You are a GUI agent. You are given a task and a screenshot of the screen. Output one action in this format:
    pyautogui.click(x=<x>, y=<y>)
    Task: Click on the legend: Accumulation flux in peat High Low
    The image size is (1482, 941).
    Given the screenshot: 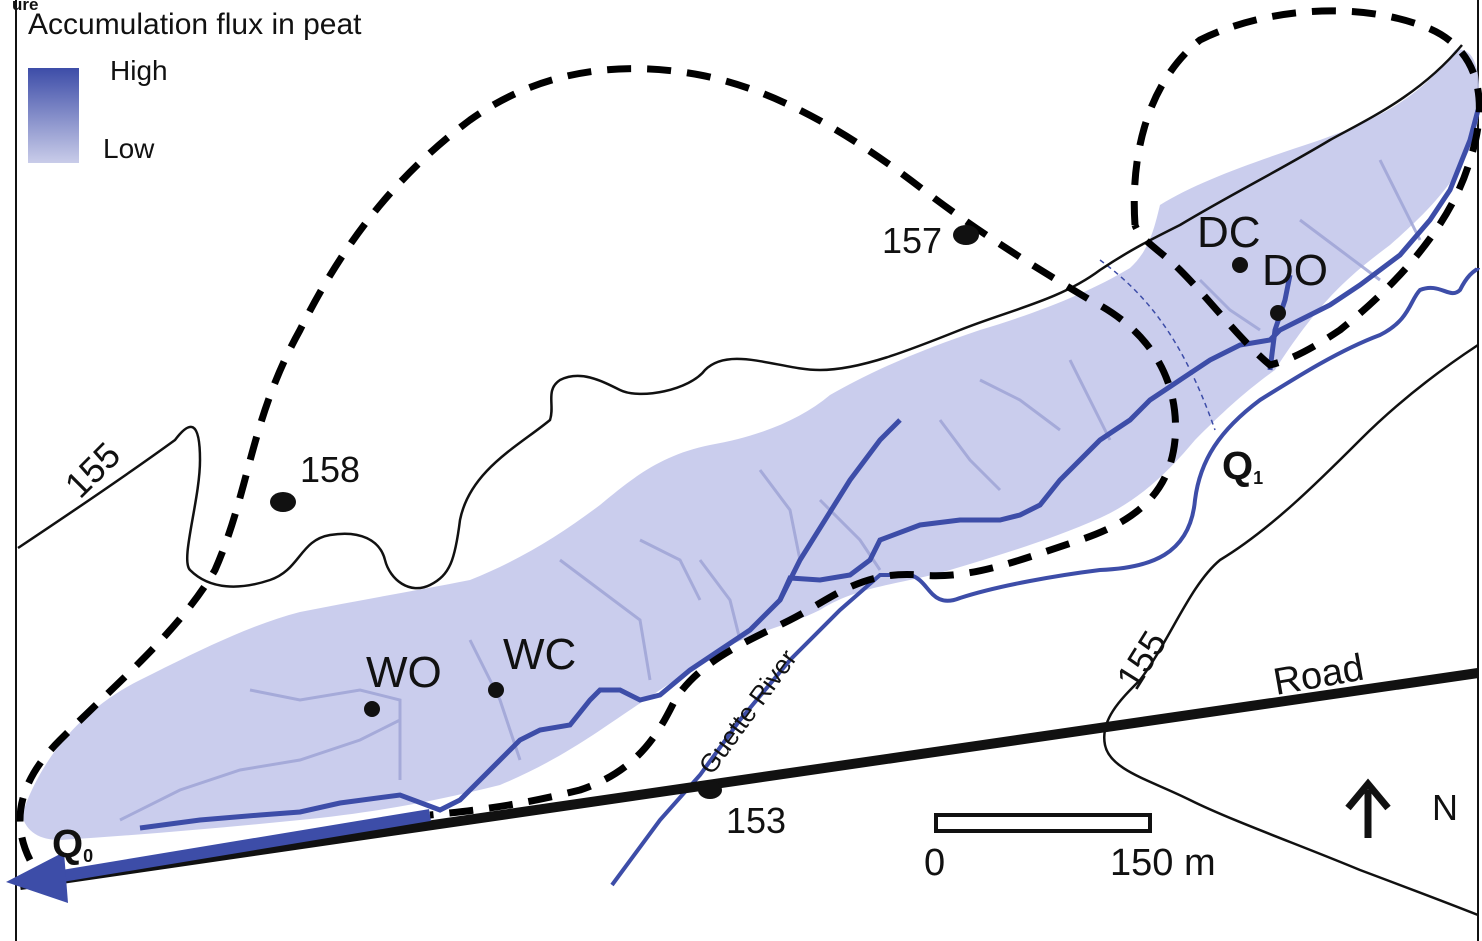 What is the action you would take?
    pyautogui.click(x=198, y=85)
    